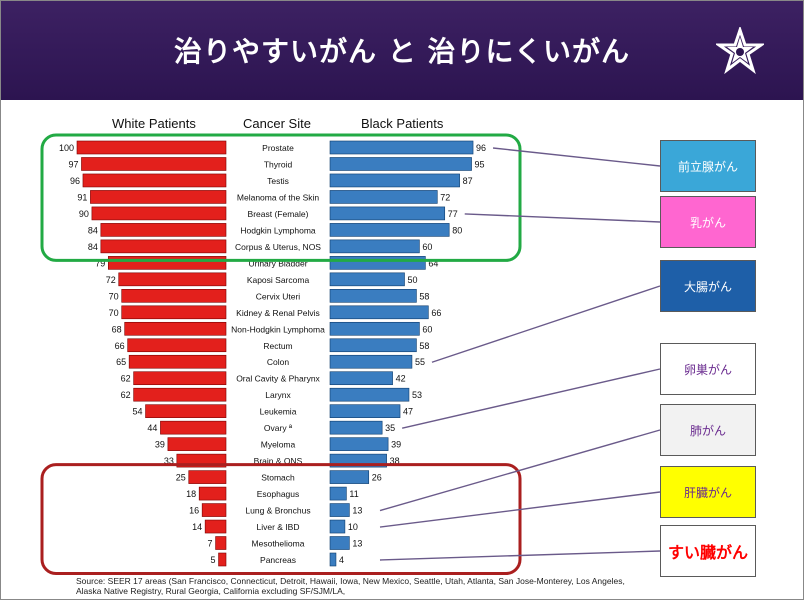 The height and width of the screenshot is (600, 804). Describe the element at coordinates (278, 494) in the screenshot. I see `cancer-site-label: Esophagus` at that location.